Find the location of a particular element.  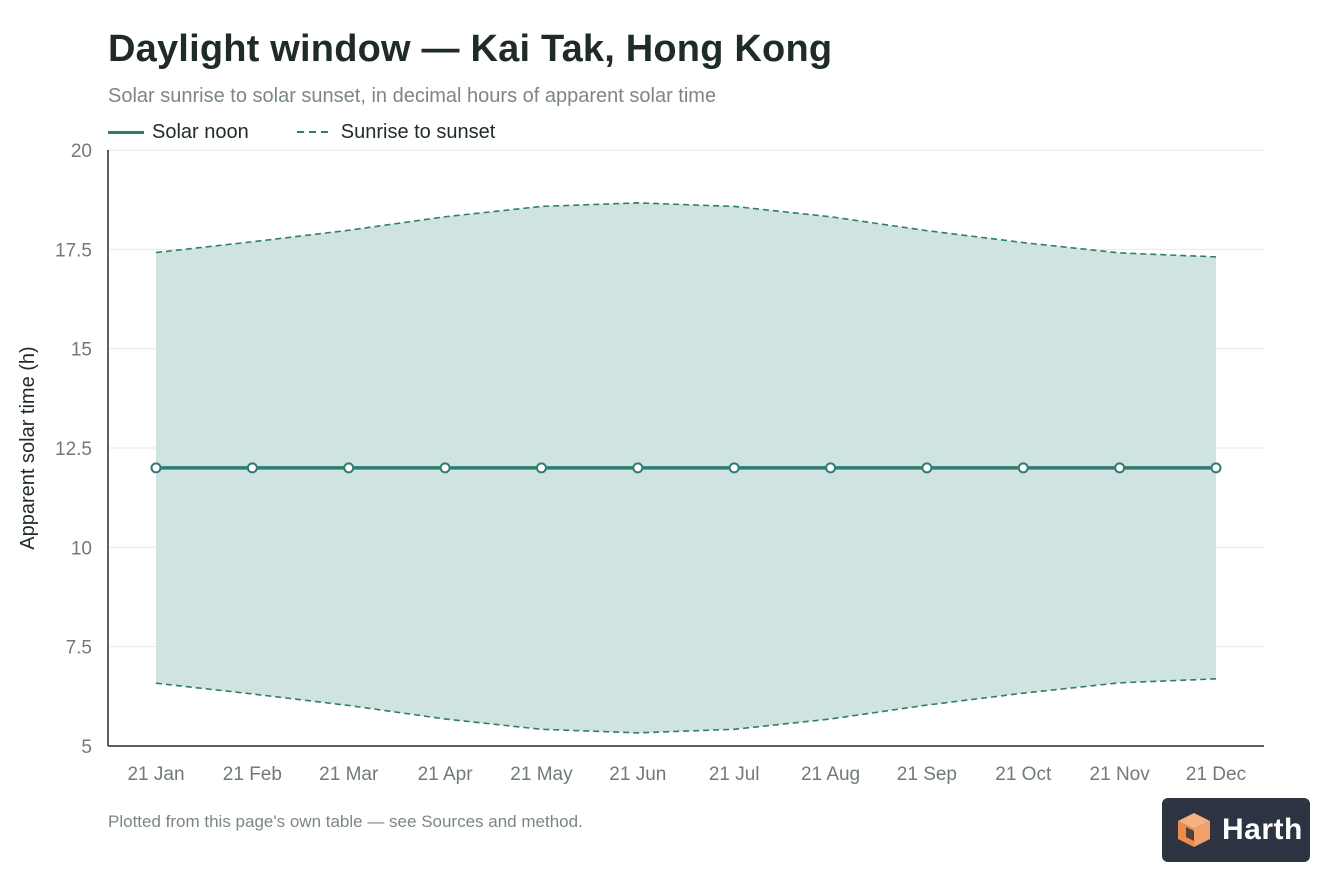

x-tick-label: 21 Jan is located at coordinates (155, 774).